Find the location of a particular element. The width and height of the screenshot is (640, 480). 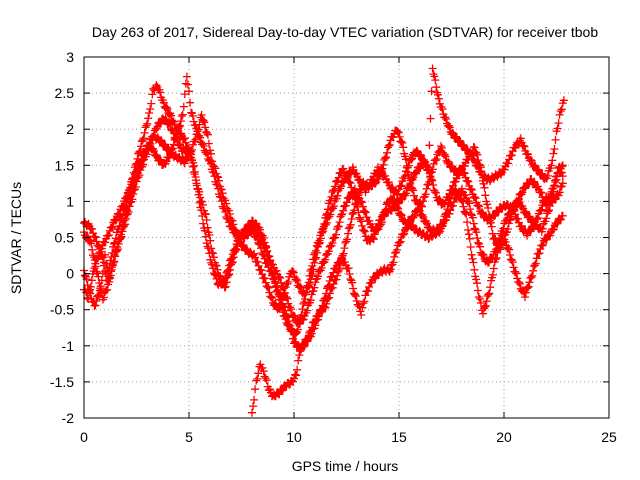

x-tick-label: 20 is located at coordinates (504, 437).